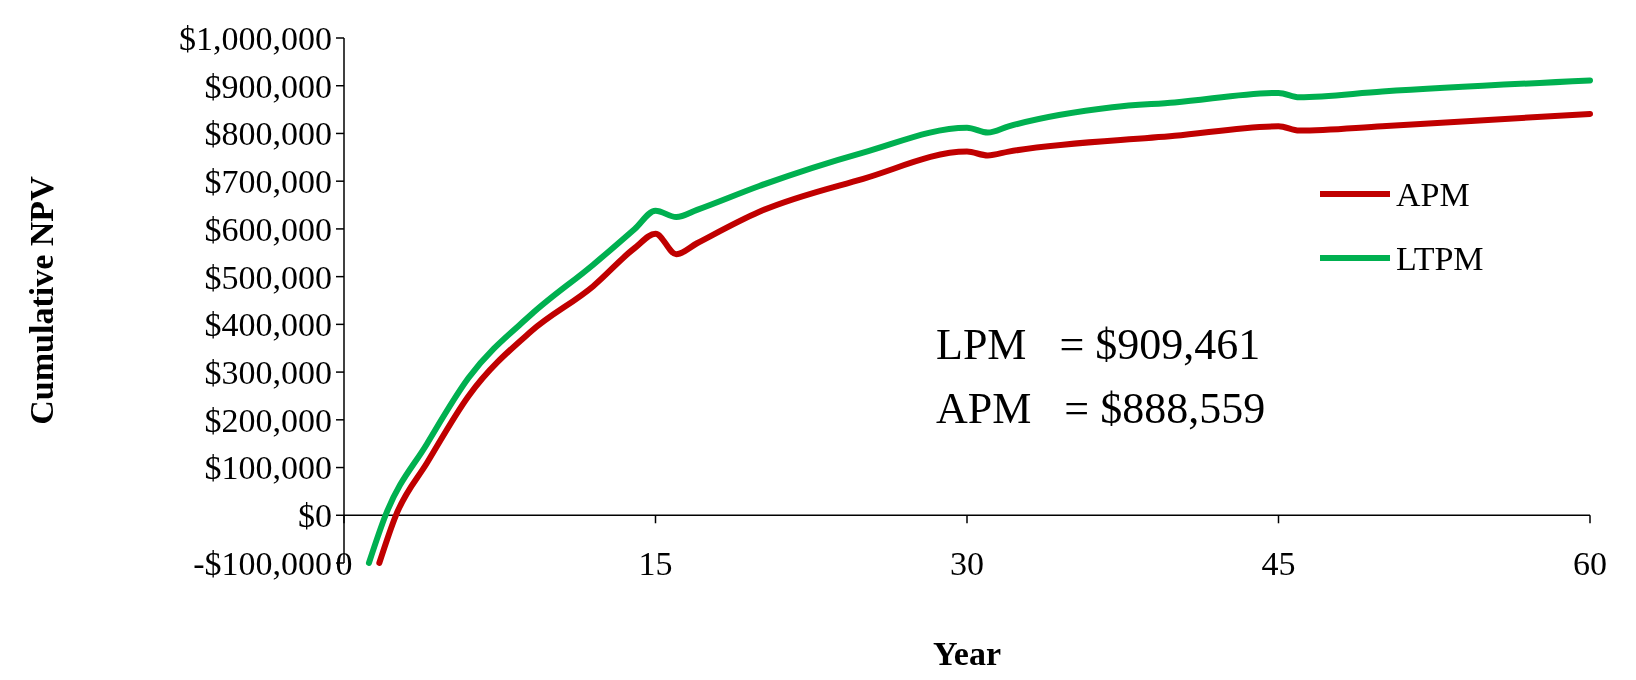 This screenshot has height=680, width=1636. Describe the element at coordinates (967, 563) in the screenshot. I see `x-tick-label: 30` at that location.